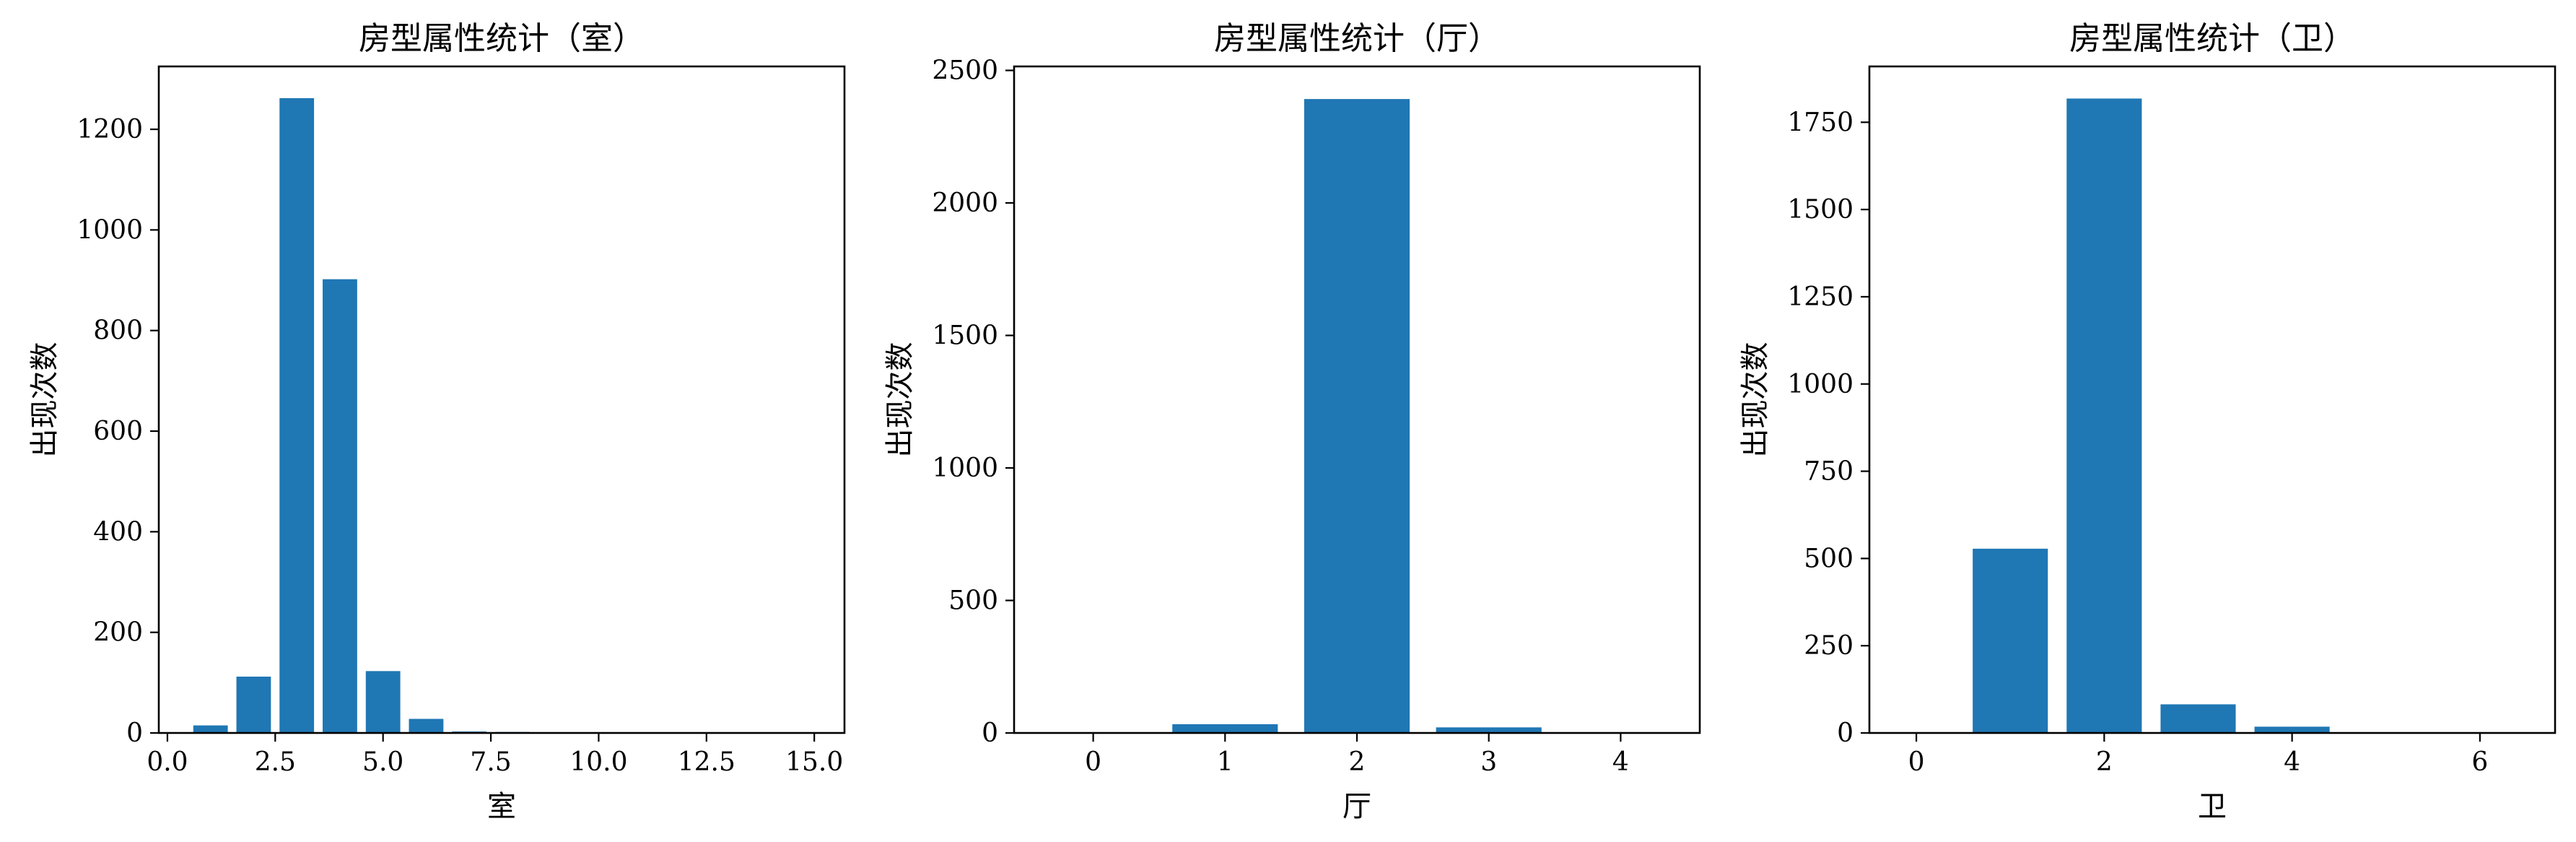  I want to click on x-tick-label: 2.5, so click(275, 762).